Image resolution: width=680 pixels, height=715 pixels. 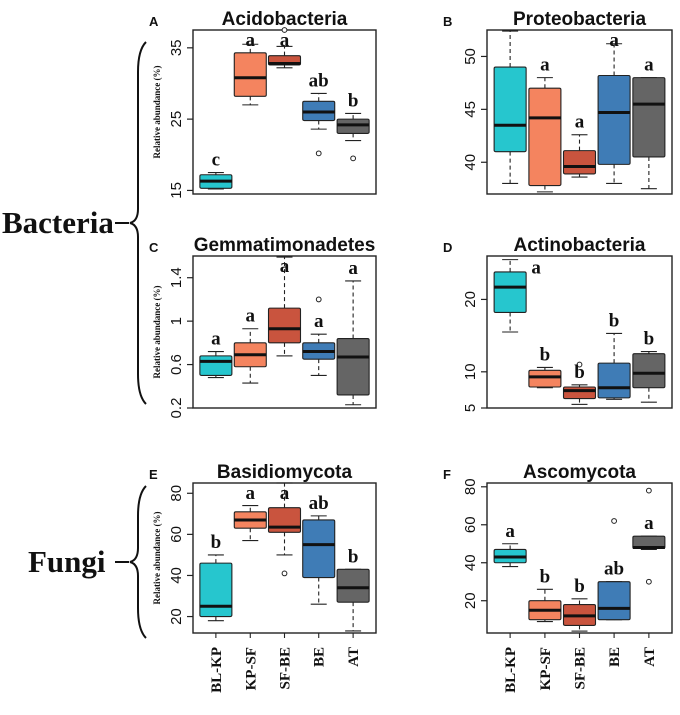 I want to click on fungi-brace, so click(x=138, y=562).